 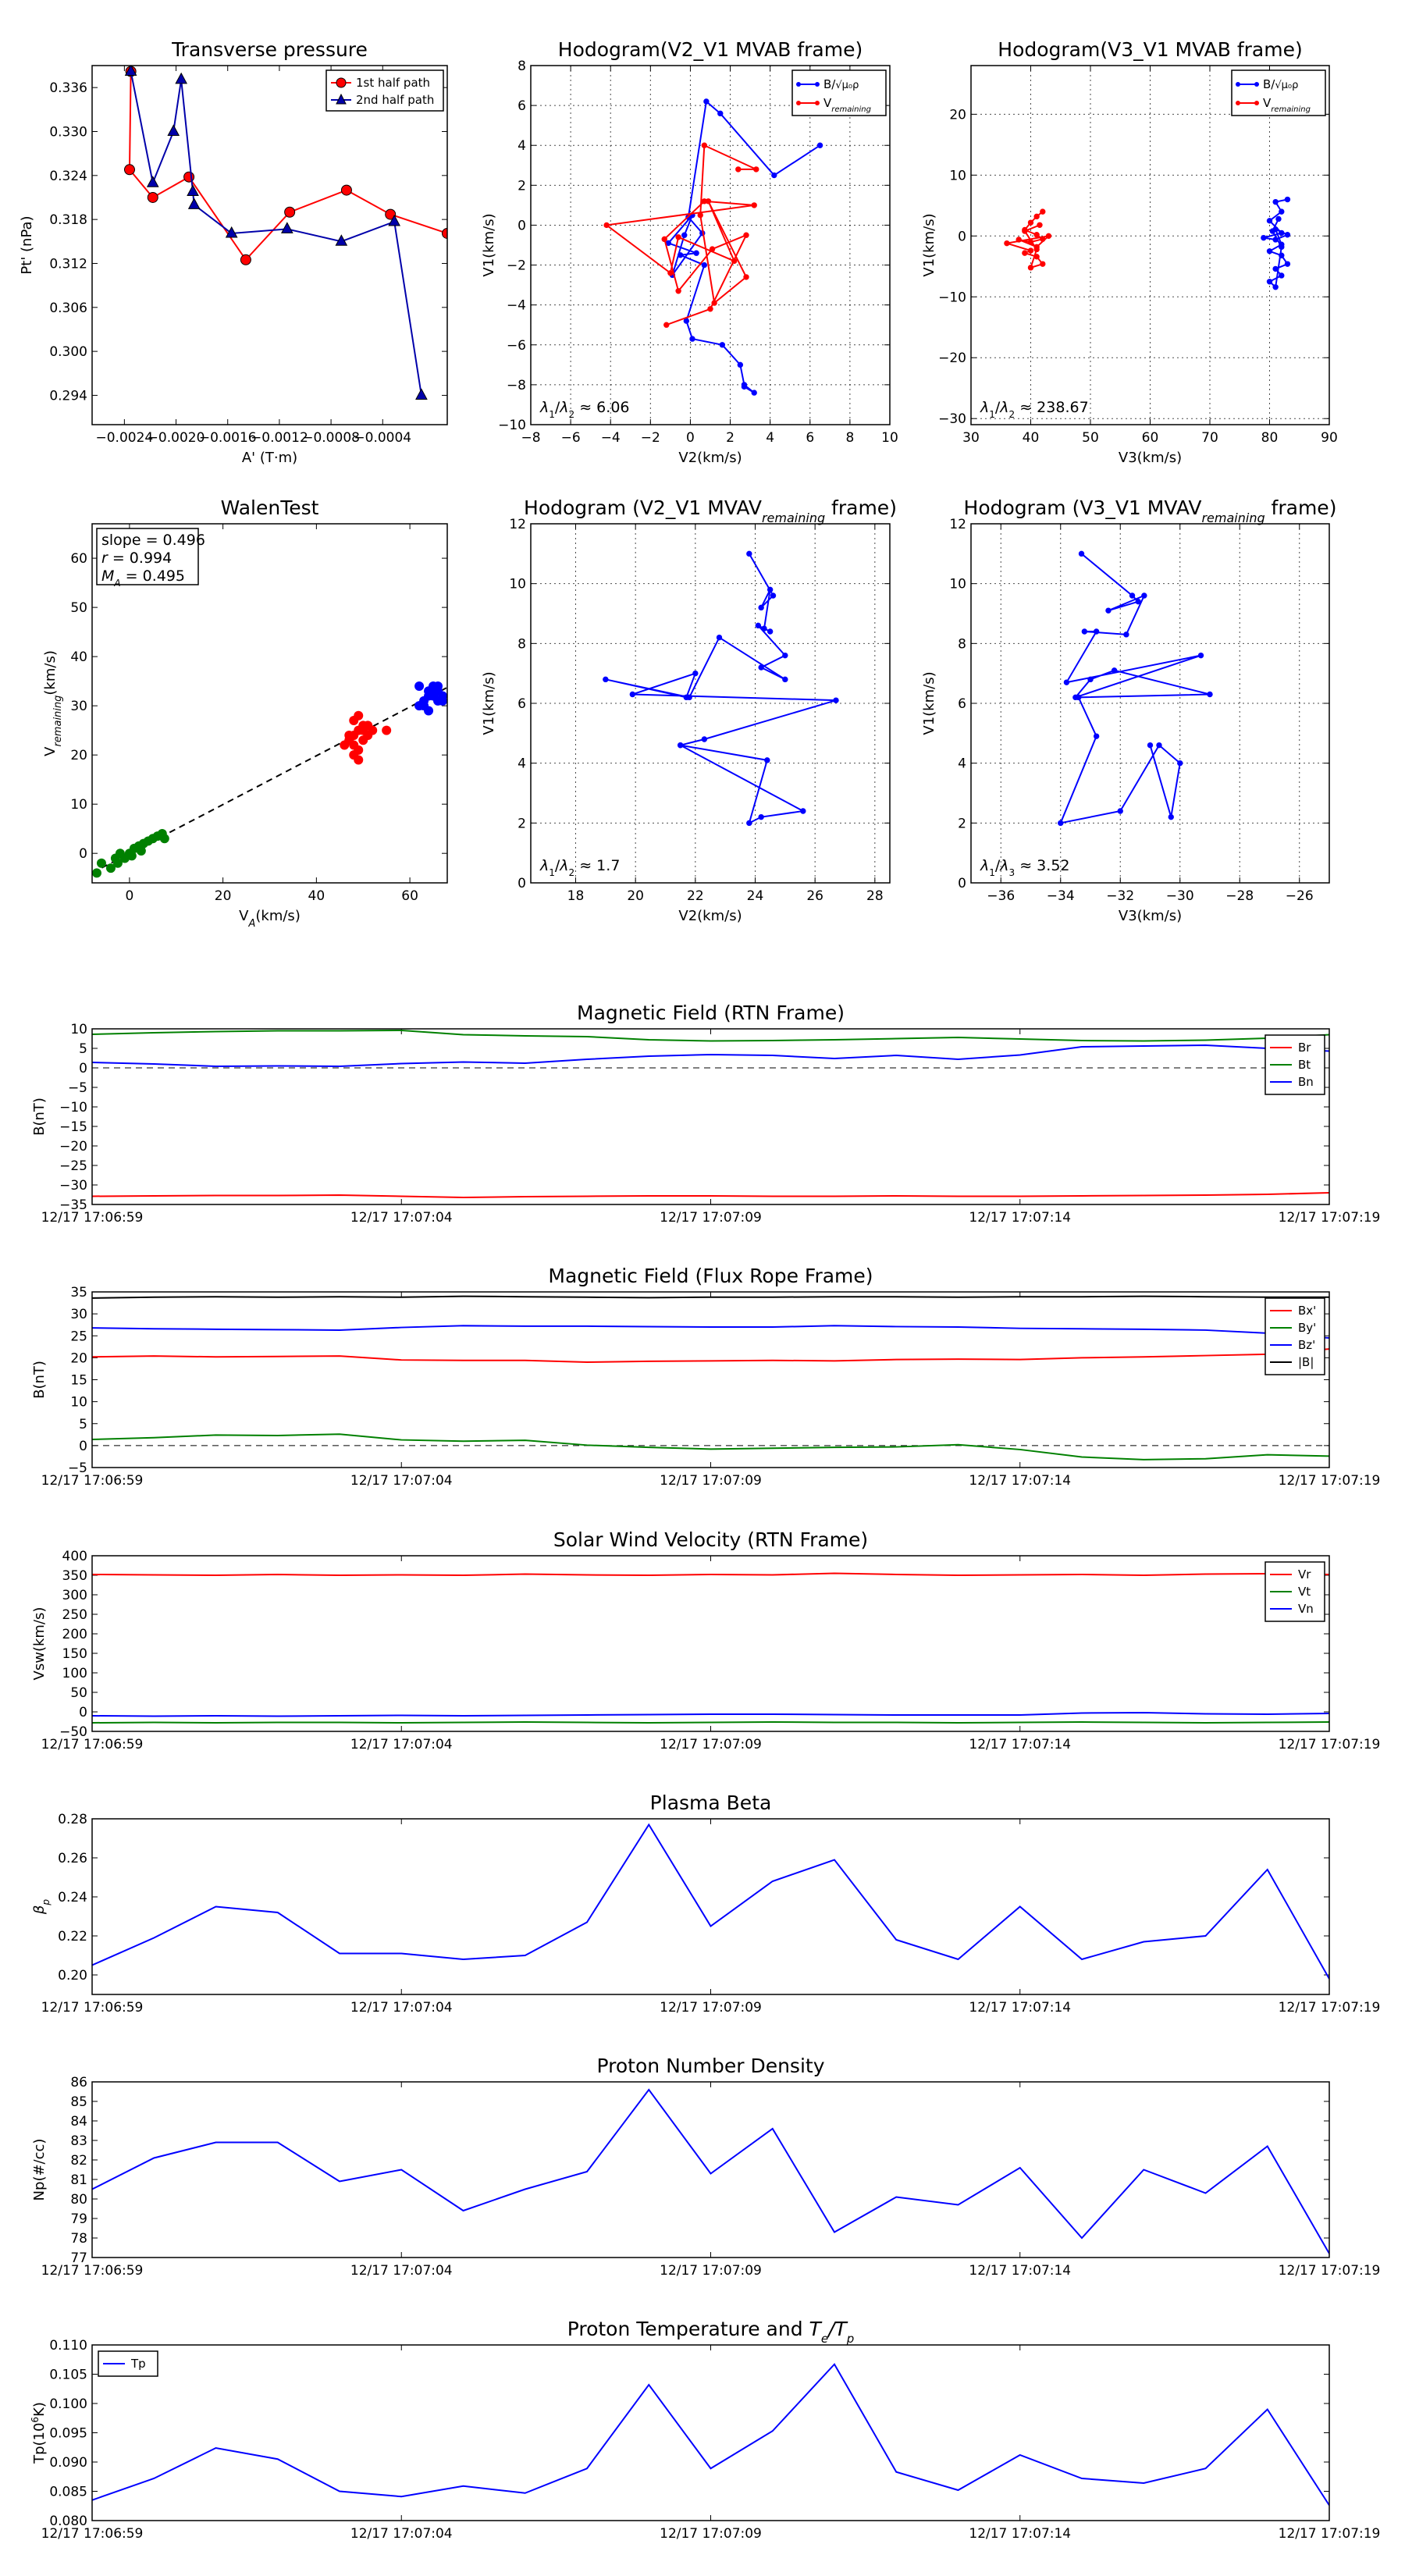 What do you see at coordinates (78, 2258) in the screenshot?
I see `y-tick-label: 77` at bounding box center [78, 2258].